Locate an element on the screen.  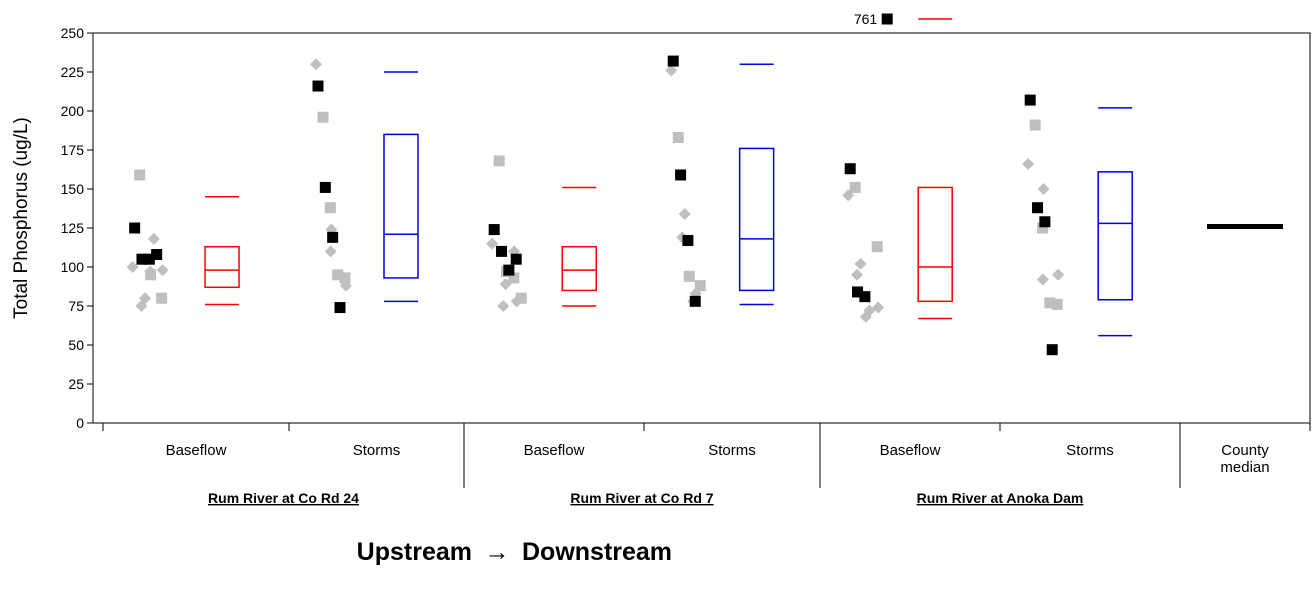
y-tick-label: 100 is located at coordinates (73, 267).